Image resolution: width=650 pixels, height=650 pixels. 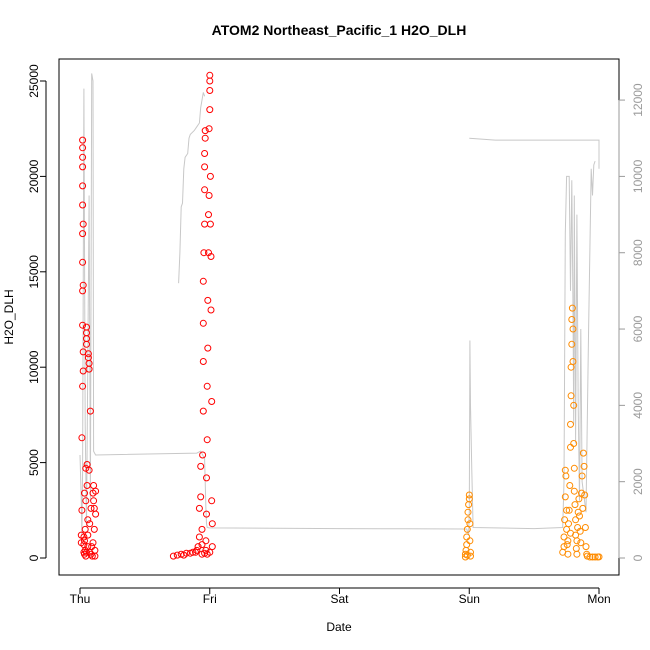 What do you see at coordinates (598, 599) in the screenshot?
I see `x-tick-label: Mon` at bounding box center [598, 599].